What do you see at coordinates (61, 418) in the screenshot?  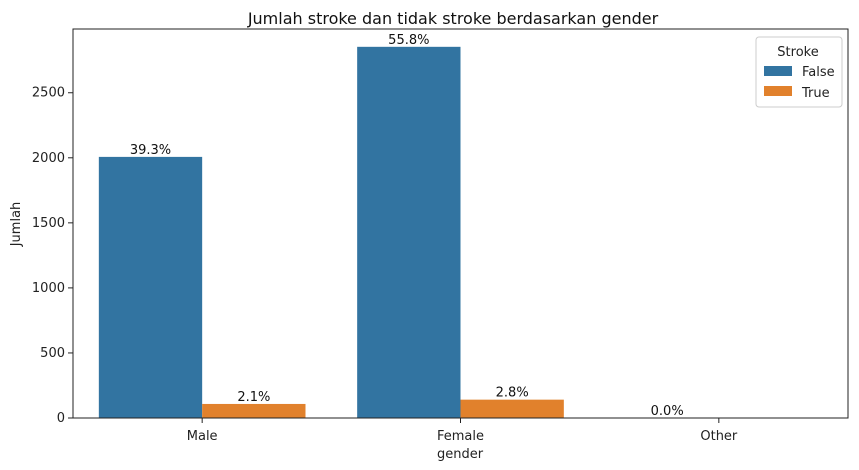 I see `y-tick-label-0: 0` at bounding box center [61, 418].